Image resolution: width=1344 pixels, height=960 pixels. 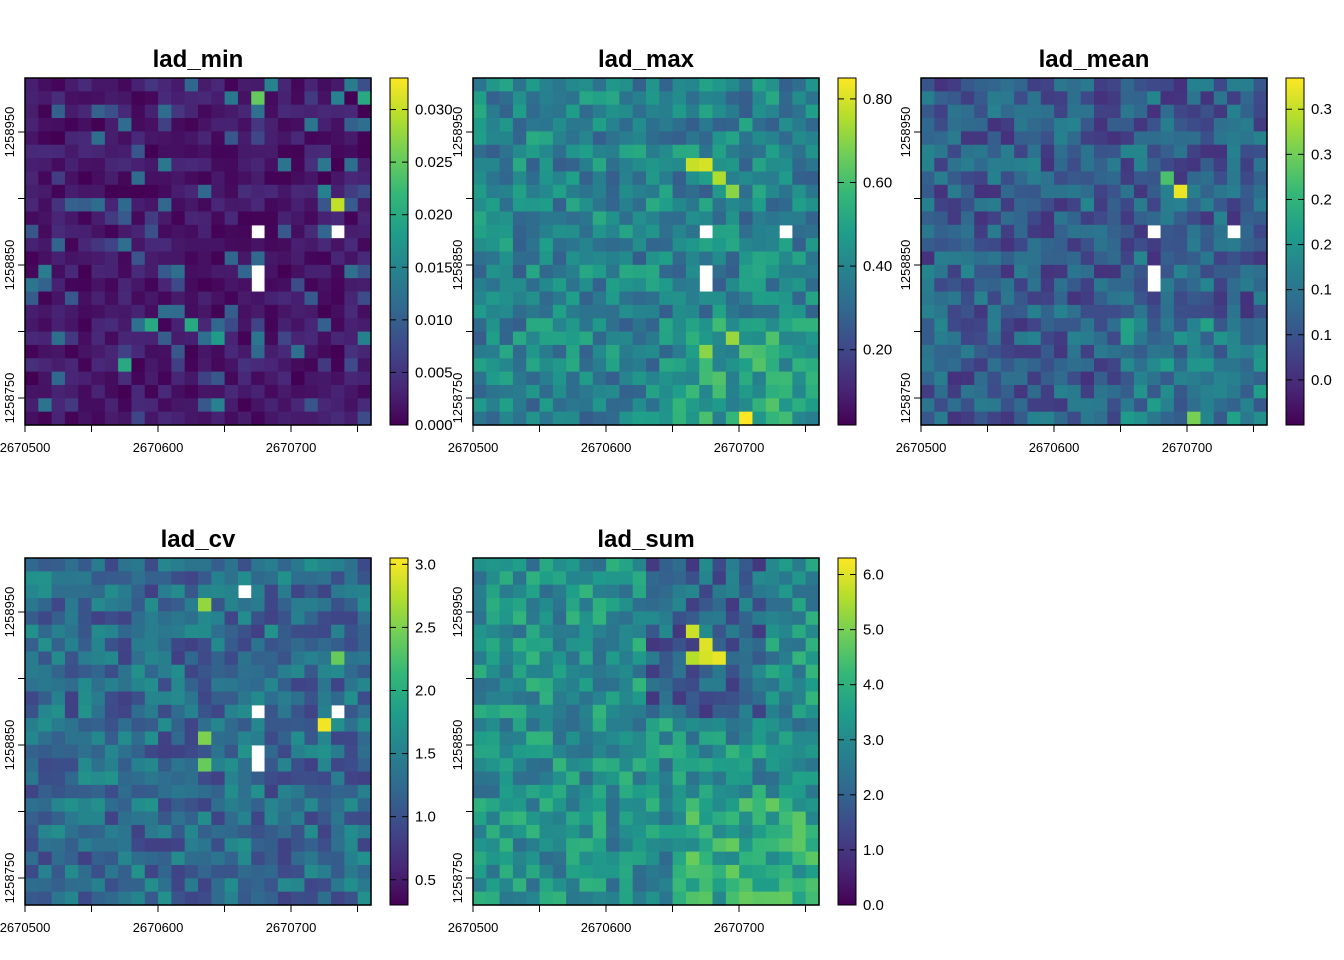 What do you see at coordinates (25, 447) in the screenshot?
I see `x-tick-label: 2670500` at bounding box center [25, 447].